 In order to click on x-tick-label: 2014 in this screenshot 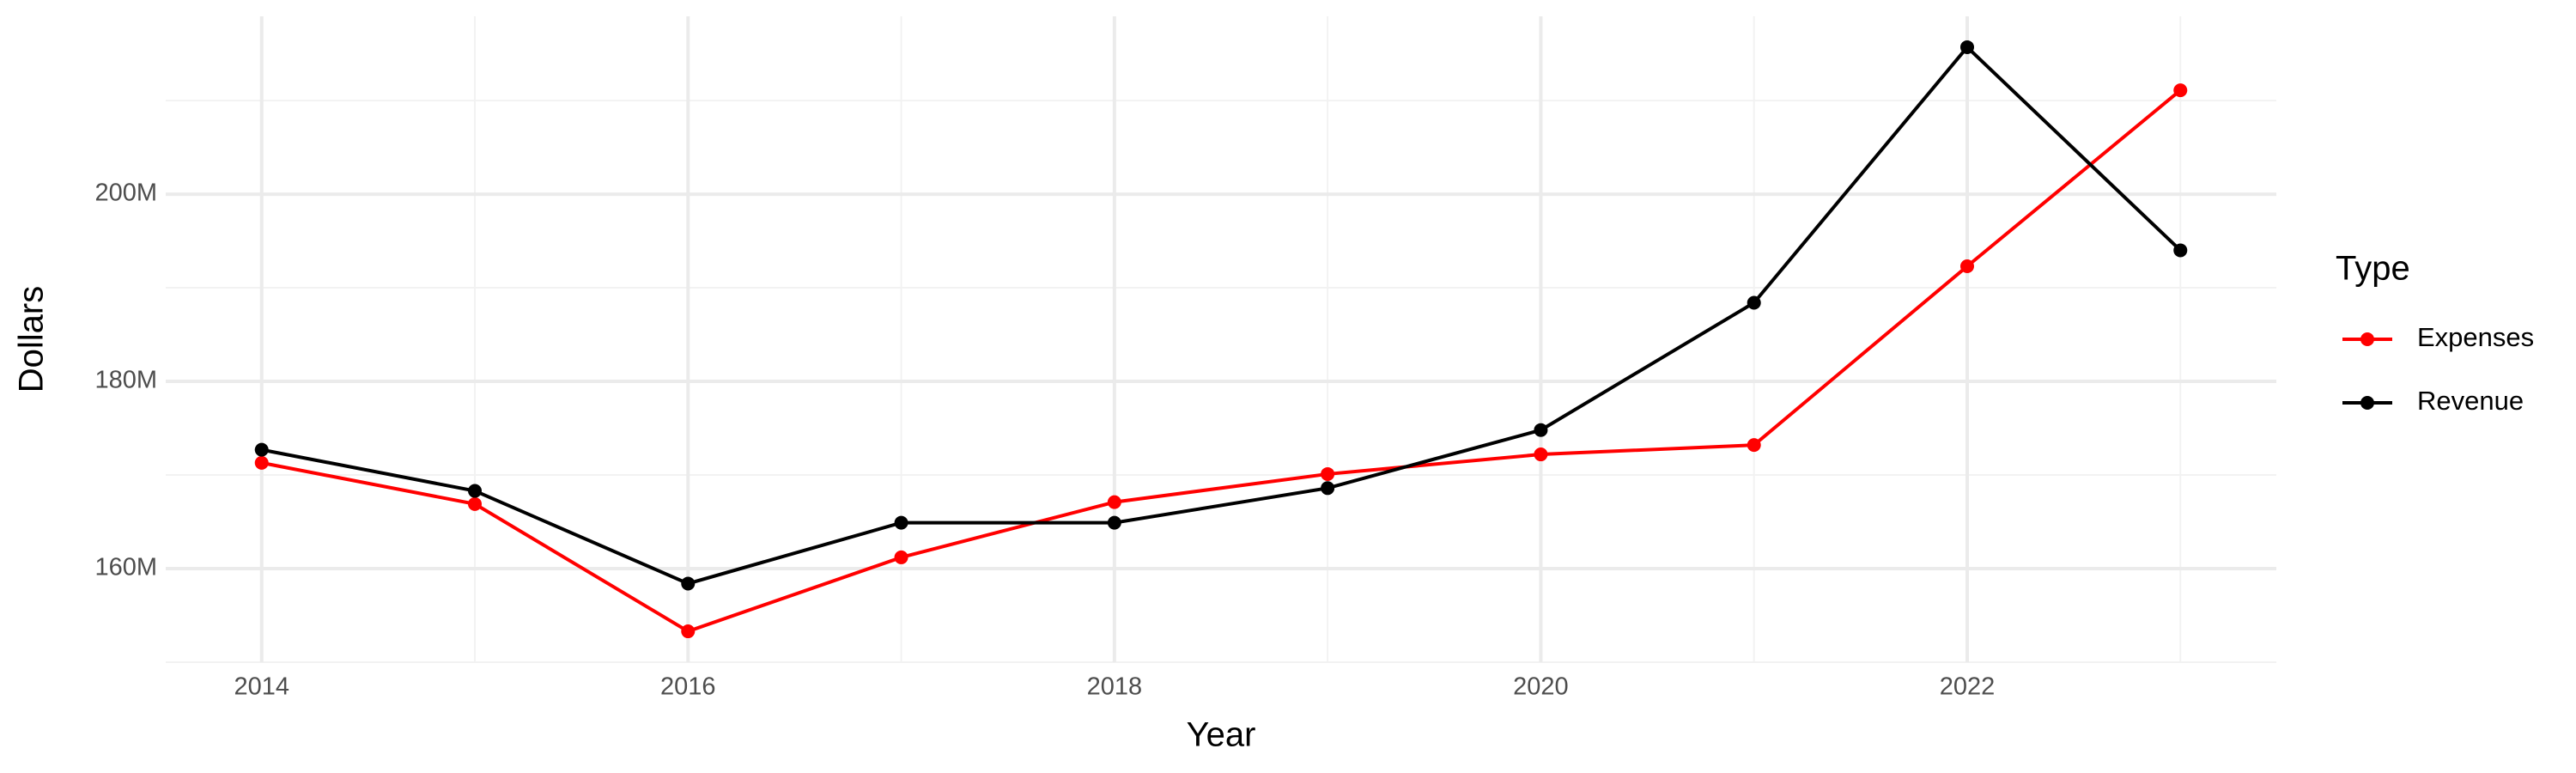, I will do `click(261, 687)`.